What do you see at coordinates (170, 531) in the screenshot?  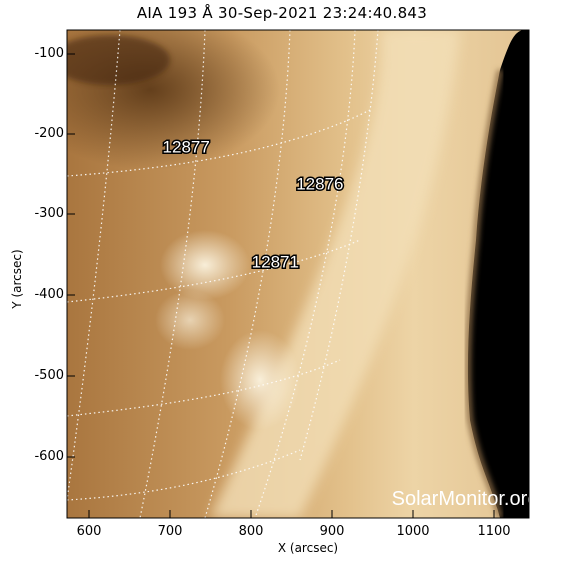 I see `x-tick-label: 700` at bounding box center [170, 531].